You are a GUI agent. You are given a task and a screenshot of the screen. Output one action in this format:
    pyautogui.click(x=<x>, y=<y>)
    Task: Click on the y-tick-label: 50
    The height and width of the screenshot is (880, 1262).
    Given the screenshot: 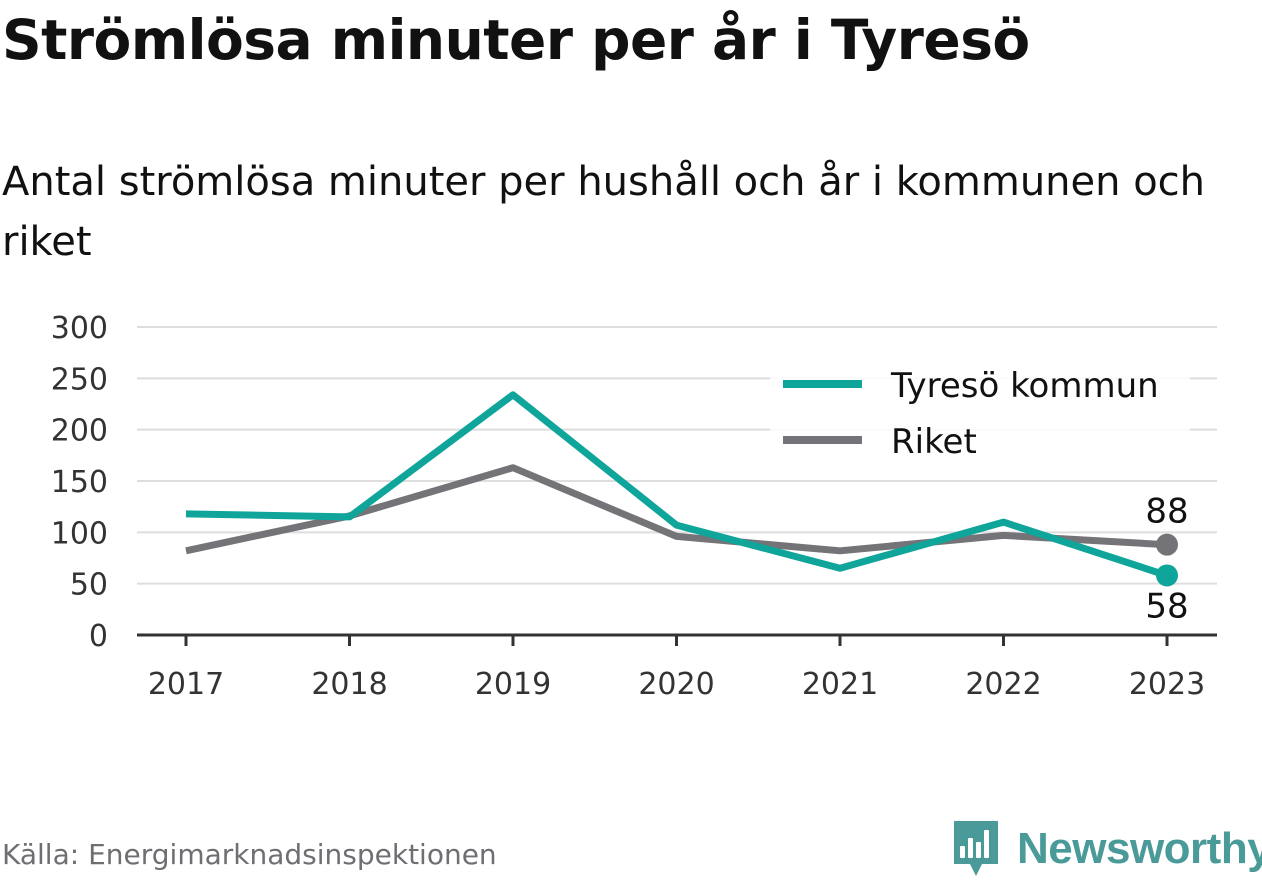 What is the action you would take?
    pyautogui.click(x=89, y=585)
    